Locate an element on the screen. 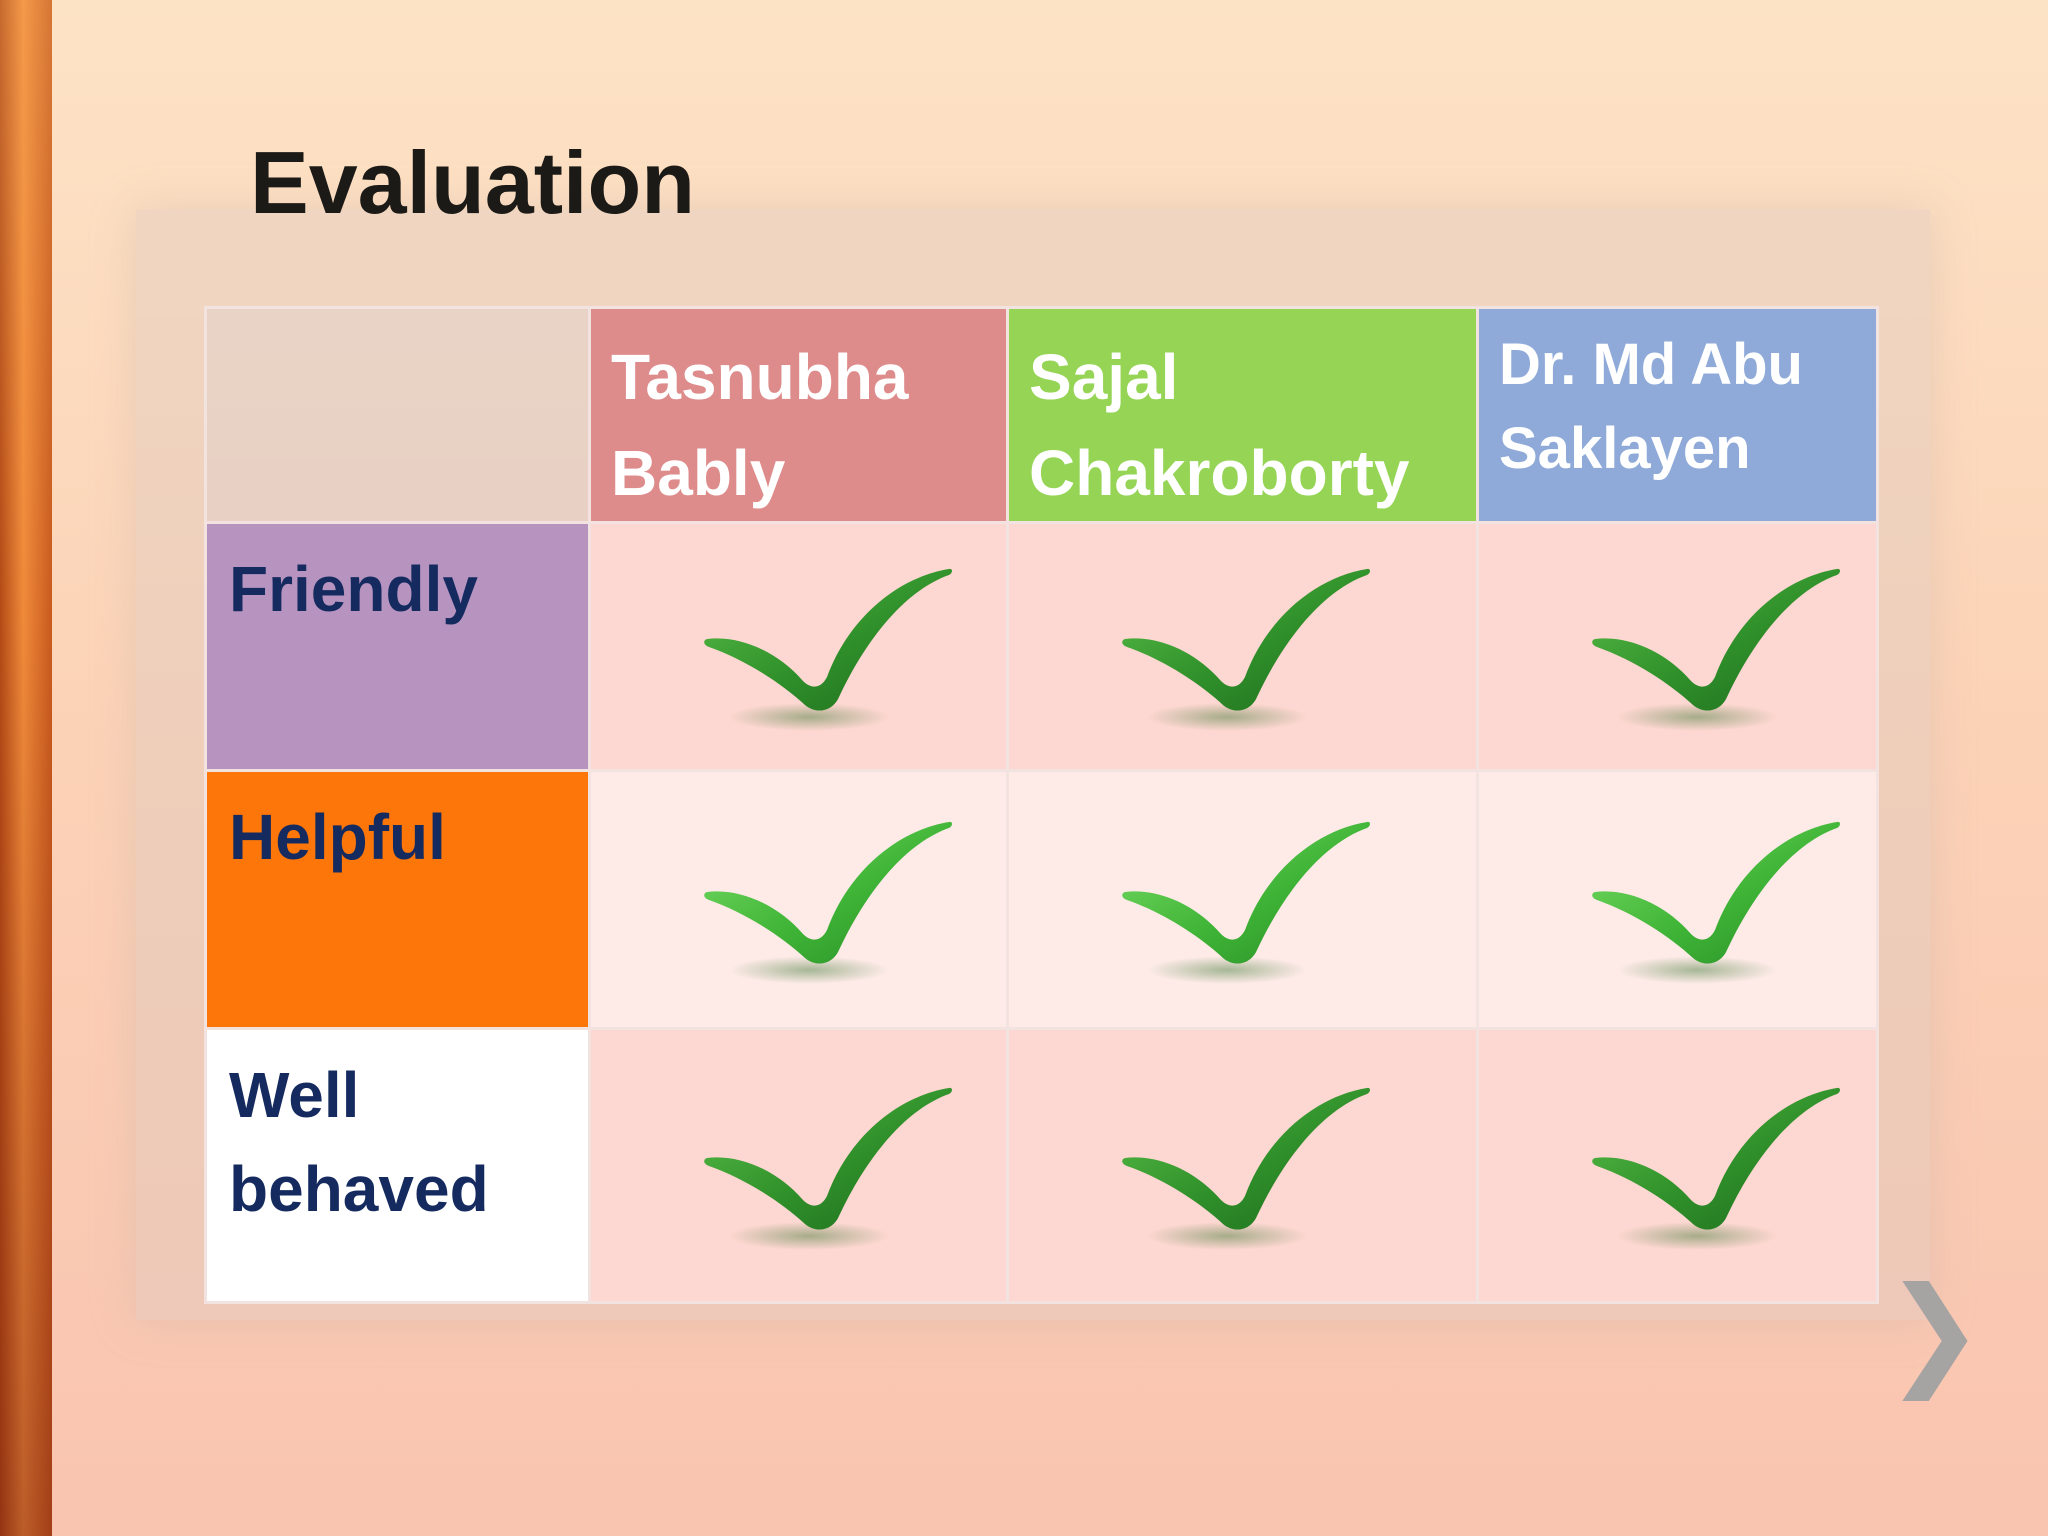 The width and height of the screenshot is (2048, 1536). table-row-friendly: Friendly is located at coordinates (1041, 646).